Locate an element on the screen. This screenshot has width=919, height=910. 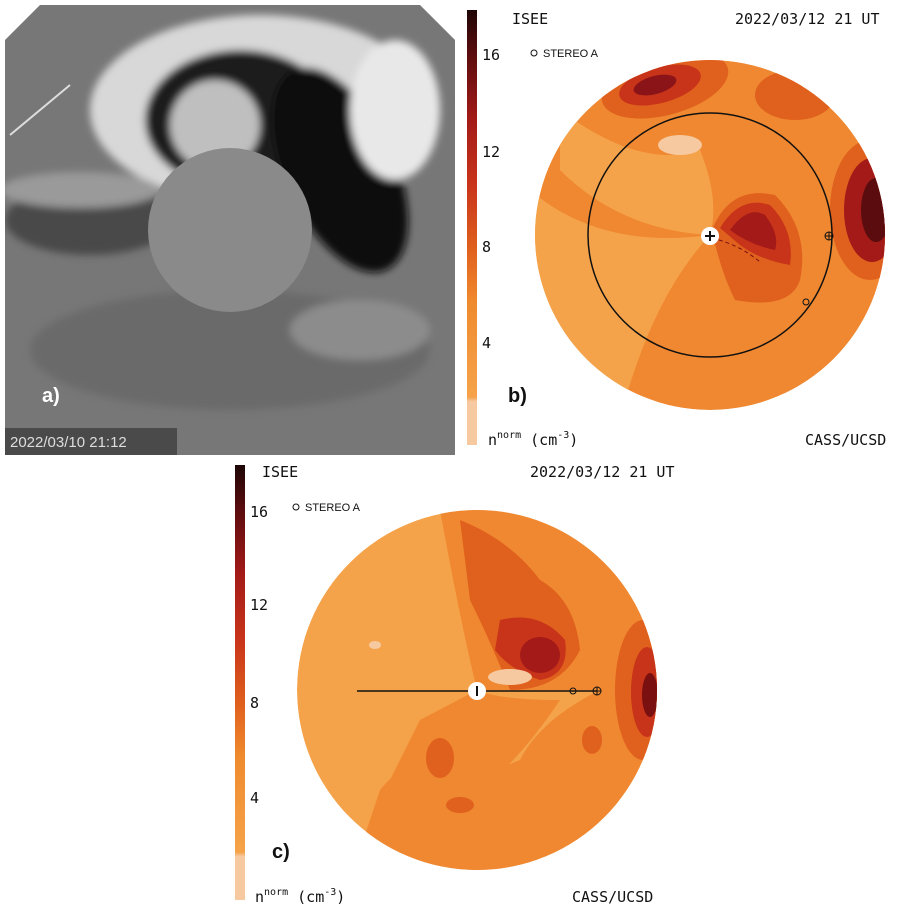
density-map is located at coordinates (710, 235).